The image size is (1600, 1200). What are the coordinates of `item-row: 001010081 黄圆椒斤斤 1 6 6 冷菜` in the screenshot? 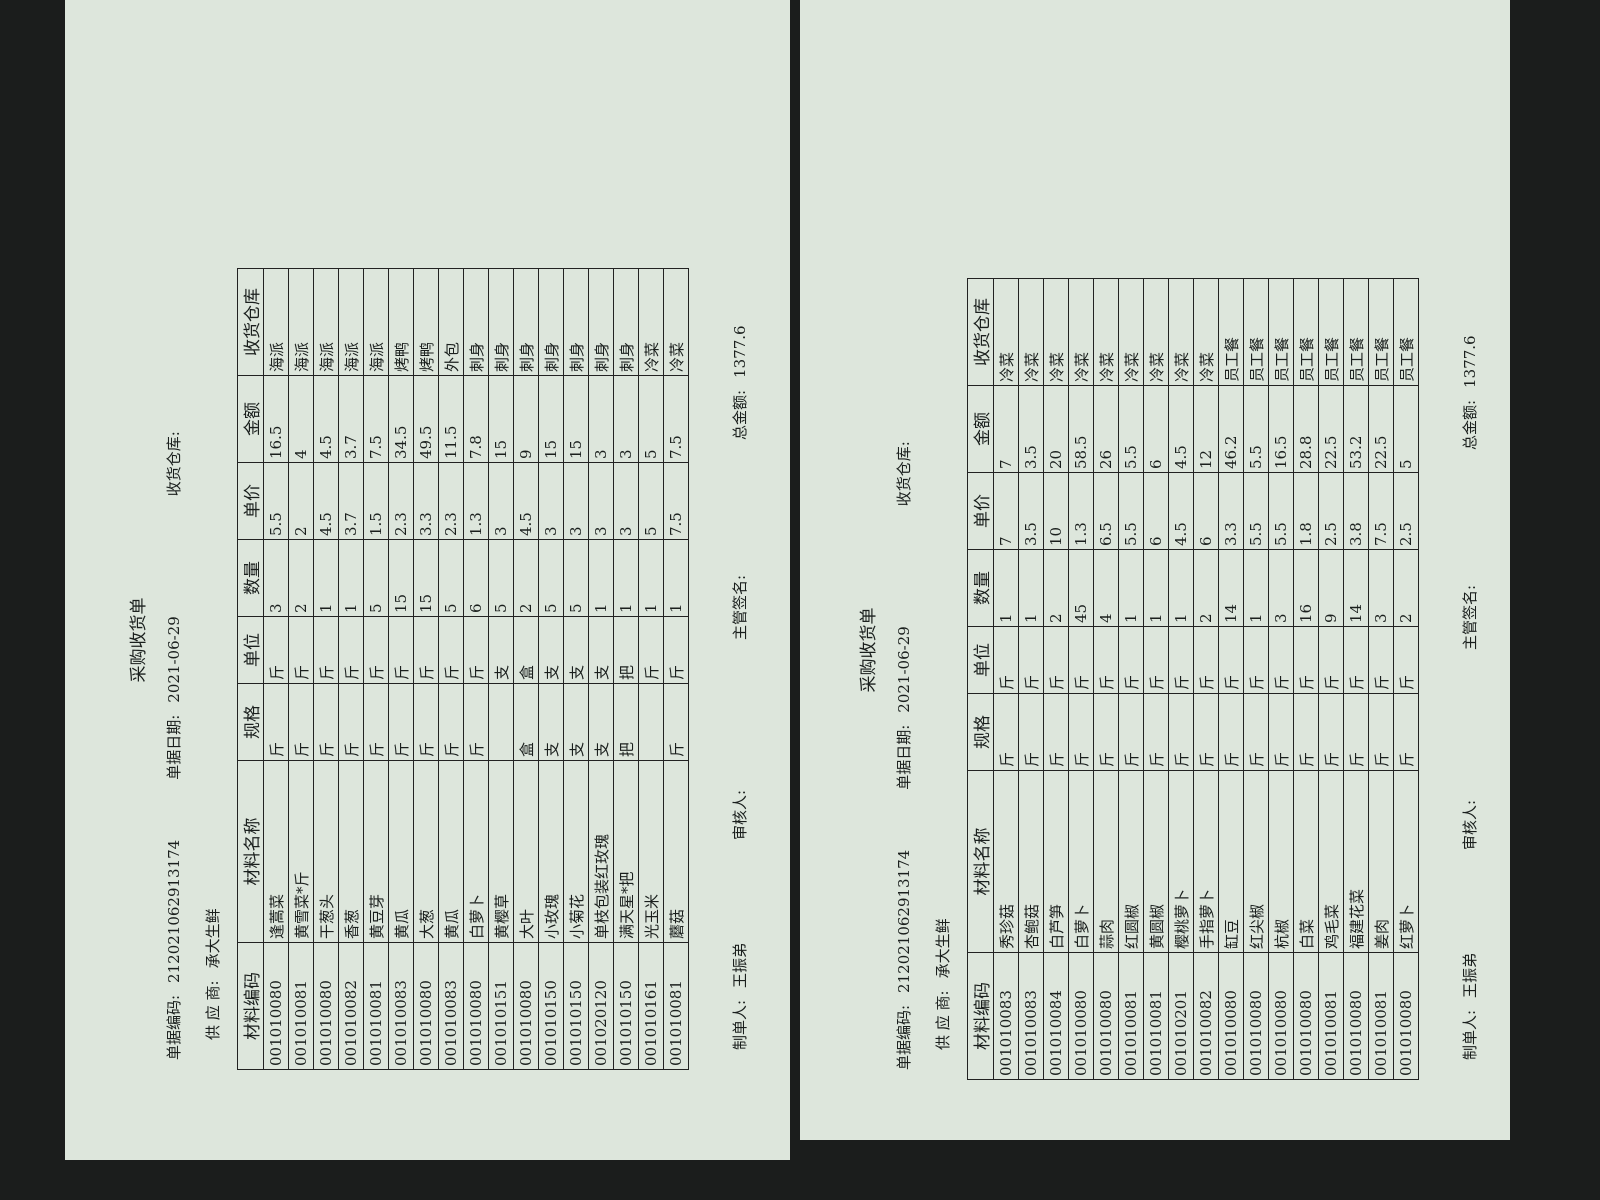 It's located at (1156, 679).